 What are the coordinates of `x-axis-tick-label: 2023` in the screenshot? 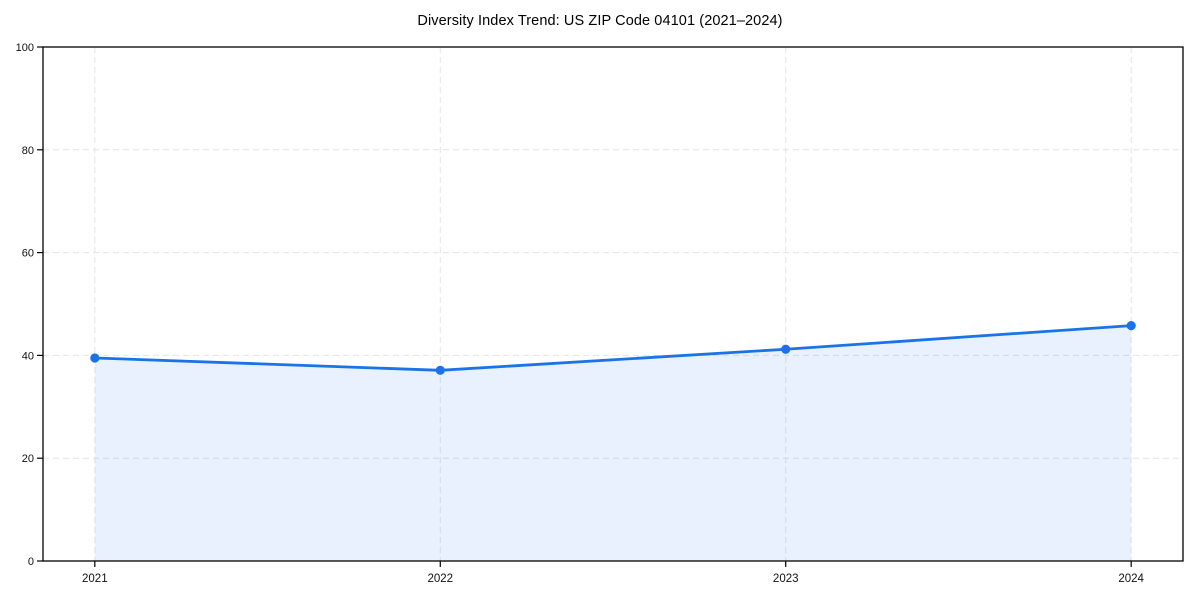 It's located at (786, 579).